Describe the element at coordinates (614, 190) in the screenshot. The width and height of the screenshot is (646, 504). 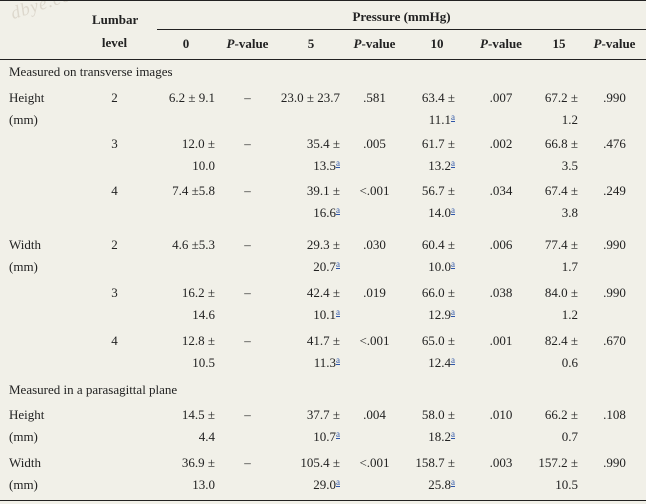
I see `cell-text: .249` at that location.